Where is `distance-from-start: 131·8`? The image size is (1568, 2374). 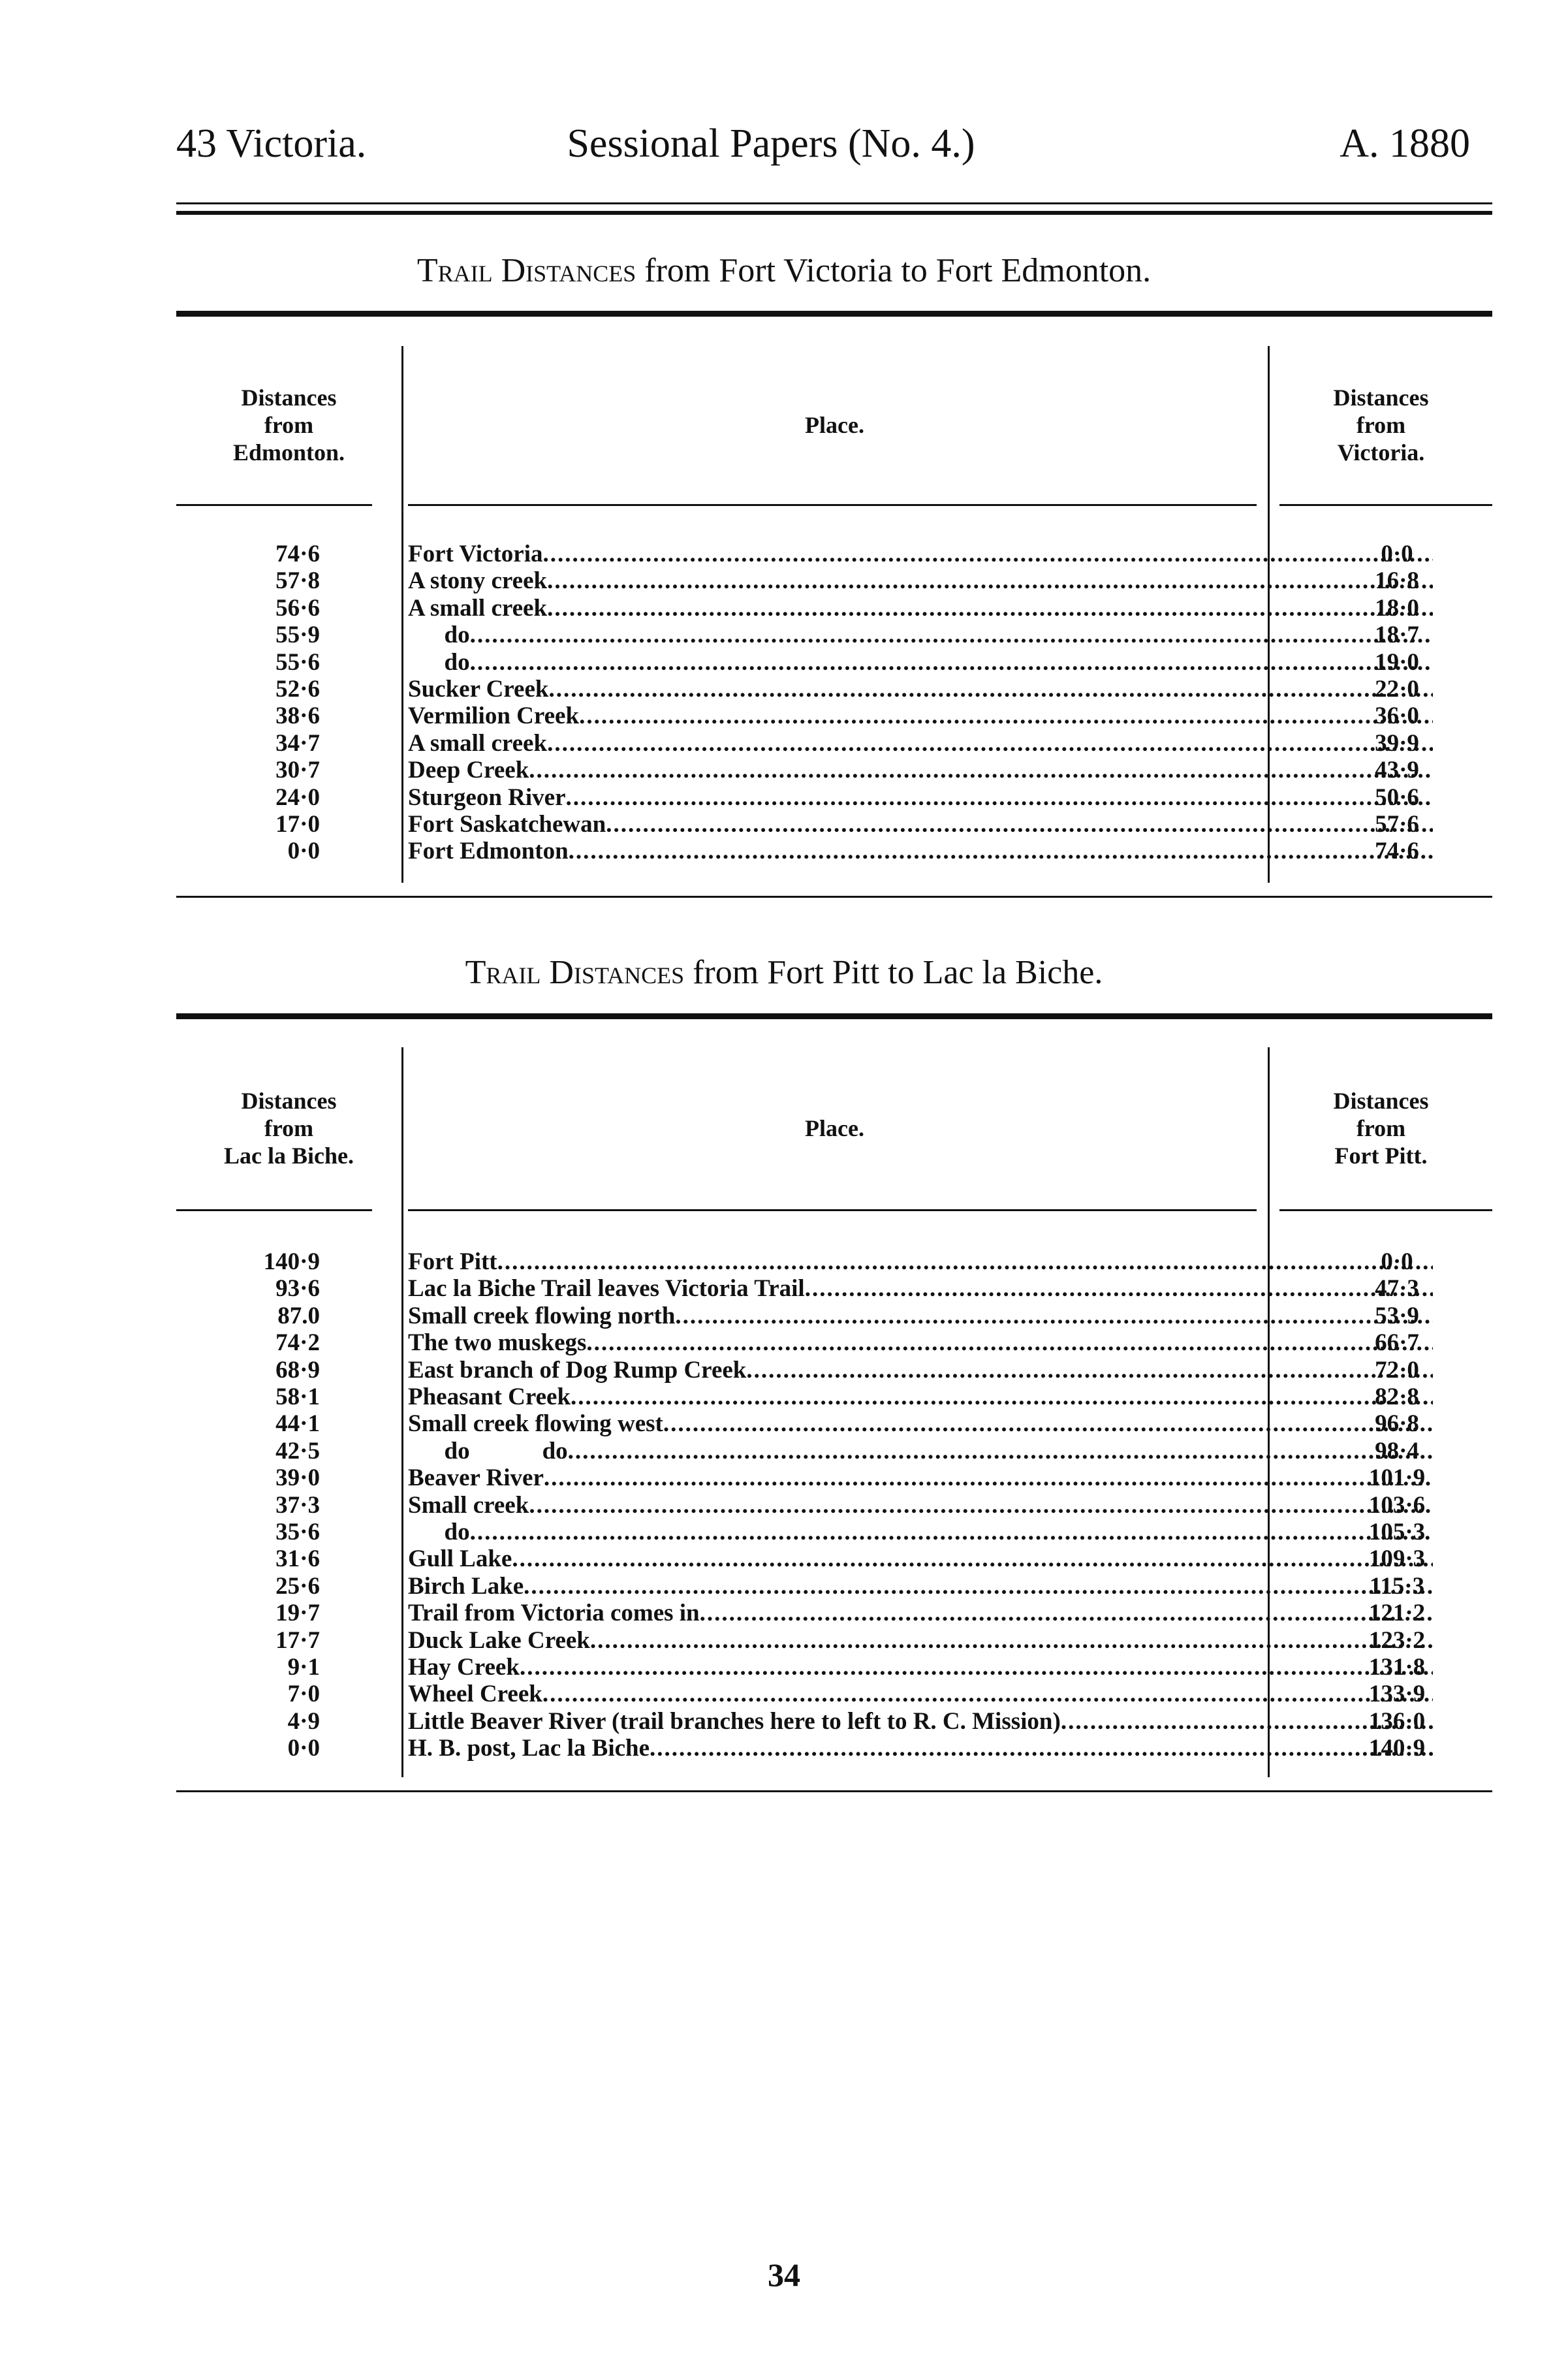
distance-from-start: 131·8 is located at coordinates (1397, 1668).